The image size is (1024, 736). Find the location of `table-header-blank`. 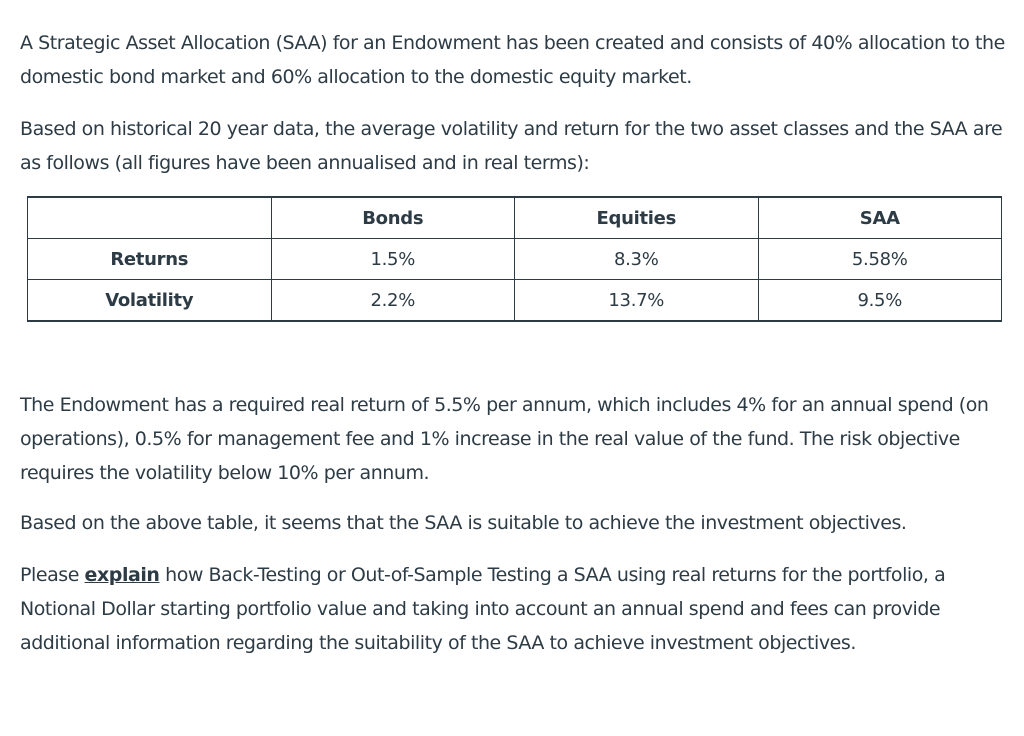

table-header-blank is located at coordinates (149, 217).